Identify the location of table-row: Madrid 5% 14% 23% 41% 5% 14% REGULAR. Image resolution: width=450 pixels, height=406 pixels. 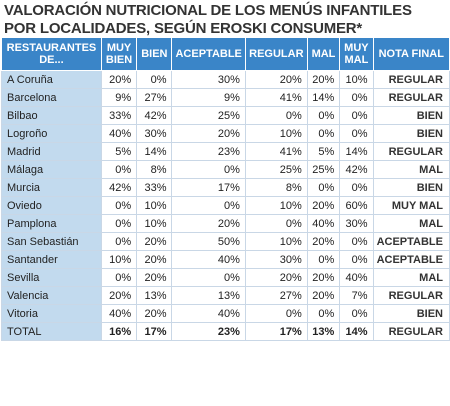
(225, 151).